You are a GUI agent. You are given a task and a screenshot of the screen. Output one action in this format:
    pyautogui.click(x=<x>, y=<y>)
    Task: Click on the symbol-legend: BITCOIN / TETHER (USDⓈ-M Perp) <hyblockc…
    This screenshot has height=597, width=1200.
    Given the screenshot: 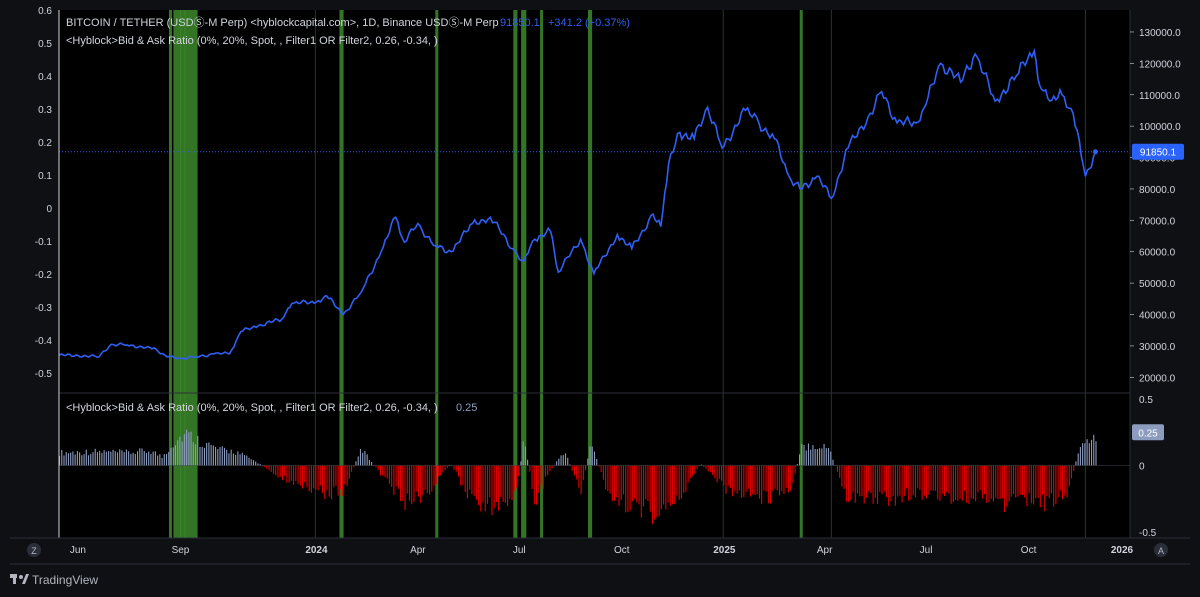 What is the action you would take?
    pyautogui.click(x=282, y=22)
    